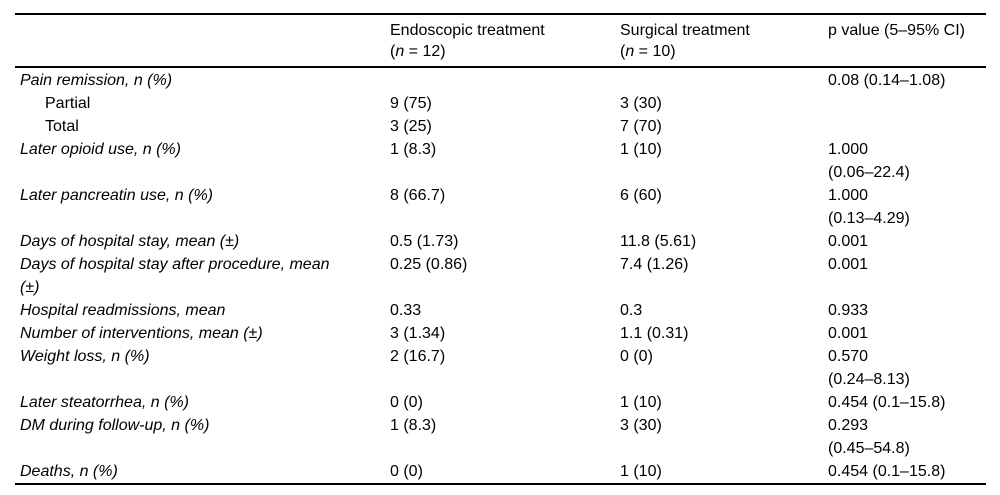 Image resolution: width=1000 pixels, height=495 pixels. Describe the element at coordinates (130, 241) in the screenshot. I see `row-label: Days of hospital stay, mean (±)` at that location.